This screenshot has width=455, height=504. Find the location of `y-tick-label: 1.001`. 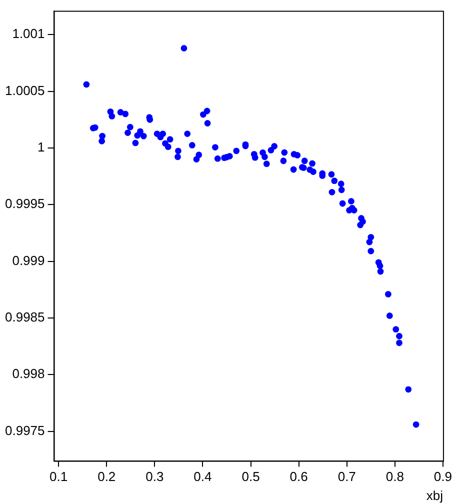

y-tick-label: 1.001 is located at coordinates (28, 34).